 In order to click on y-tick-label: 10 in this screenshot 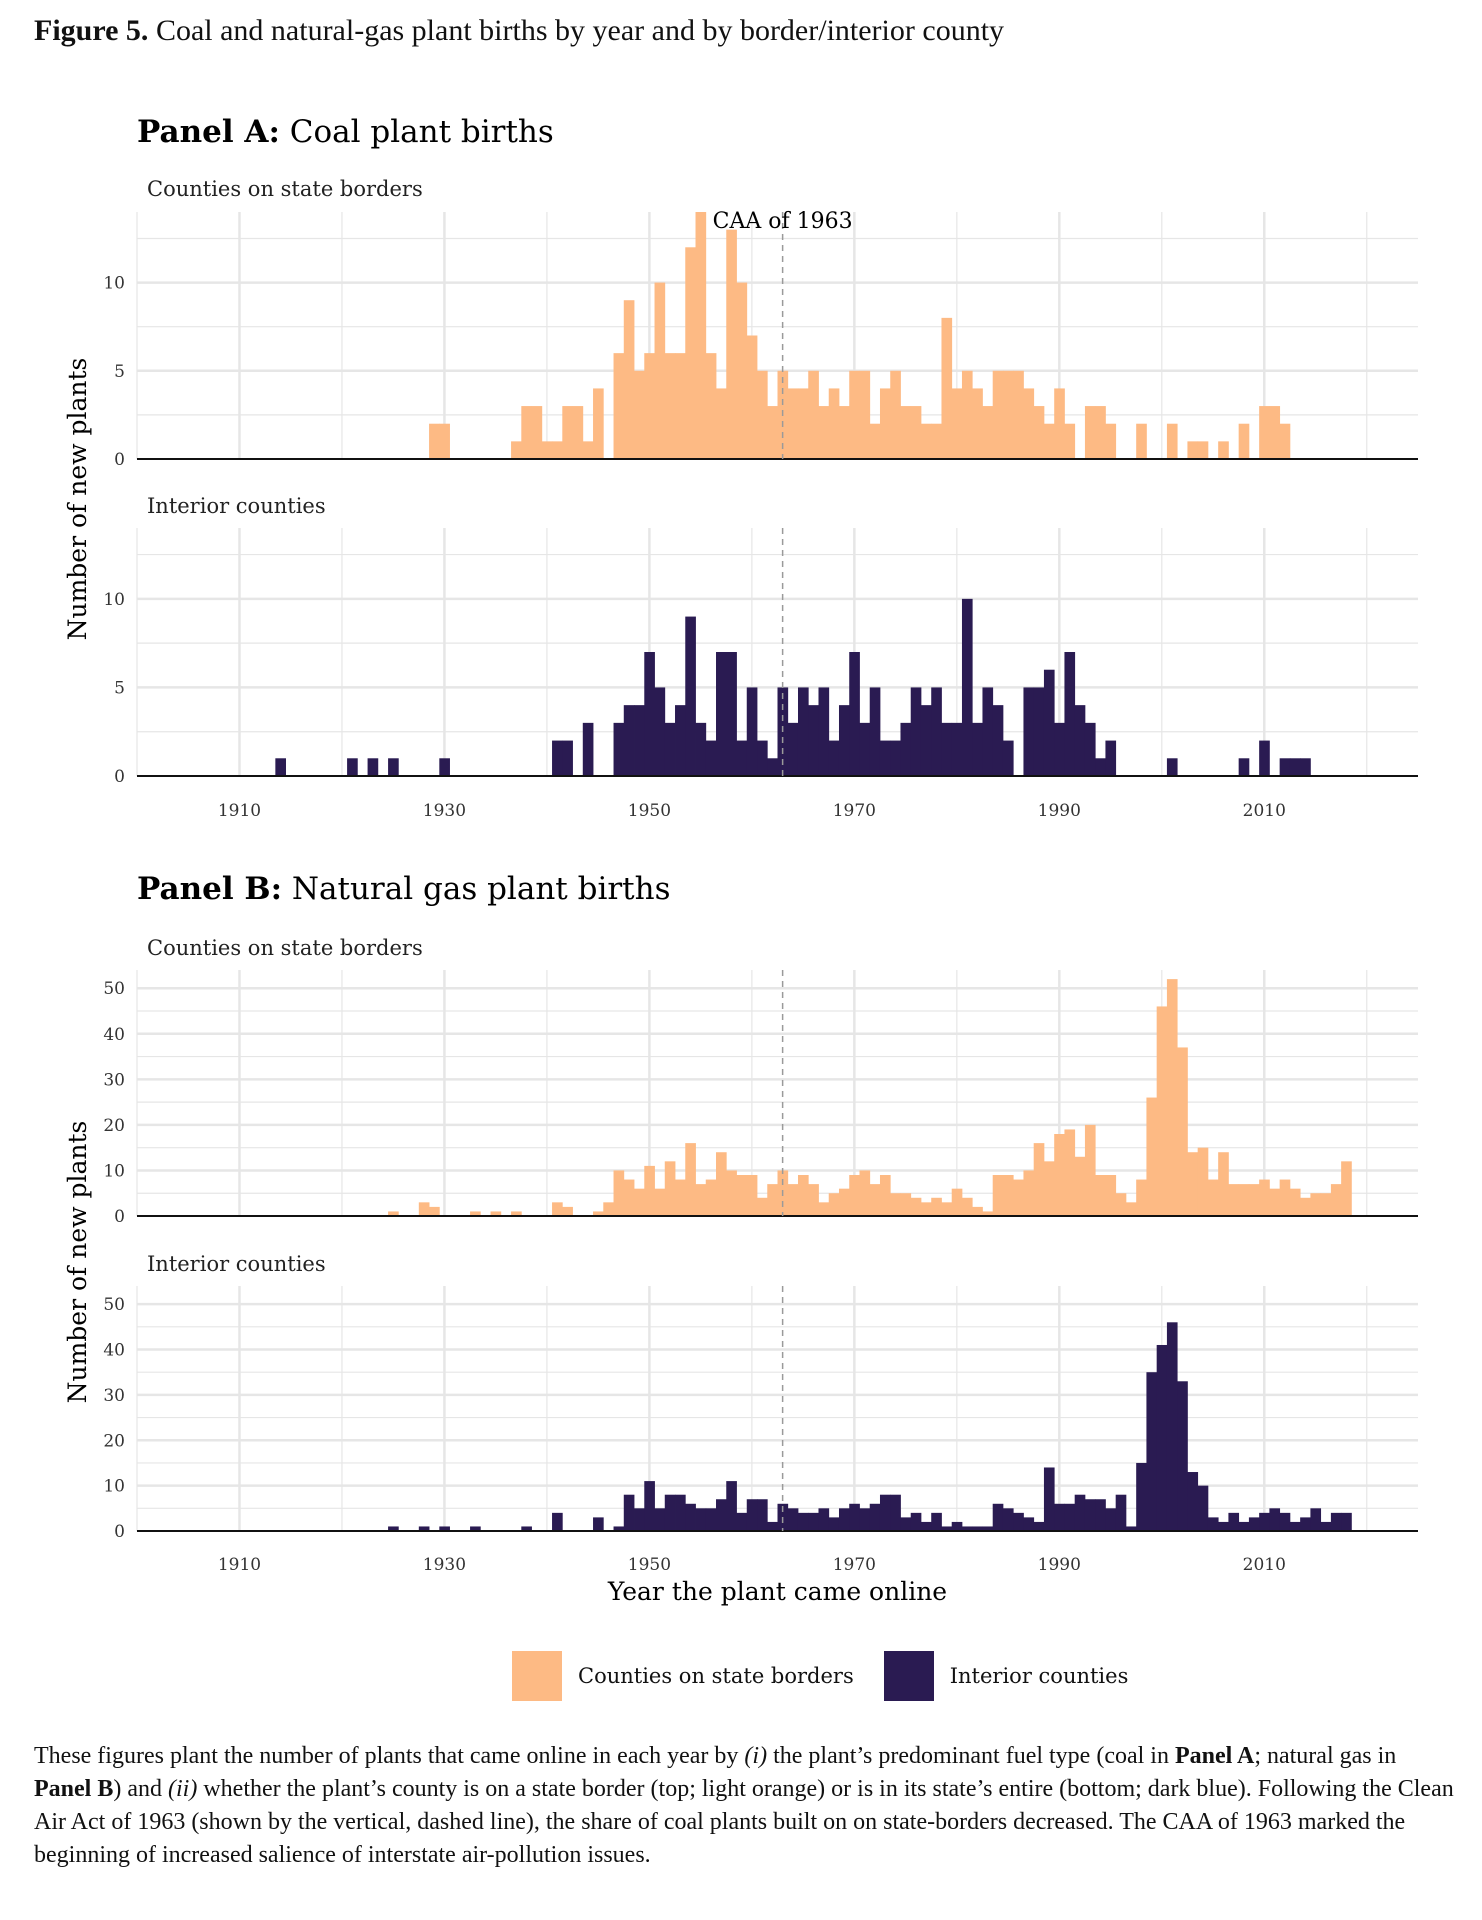, I will do `click(114, 600)`.